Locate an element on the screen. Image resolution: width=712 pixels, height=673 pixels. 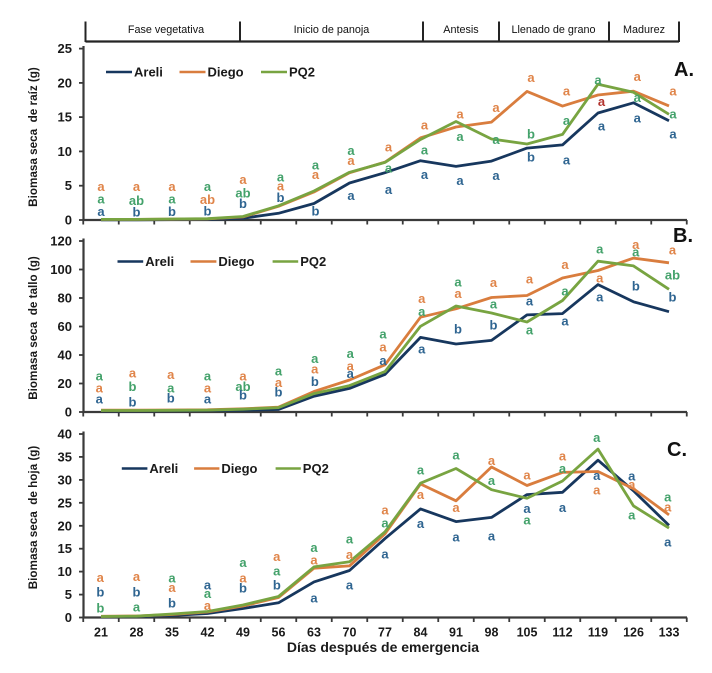
svg-text: 91 is located at coordinates (456, 633).